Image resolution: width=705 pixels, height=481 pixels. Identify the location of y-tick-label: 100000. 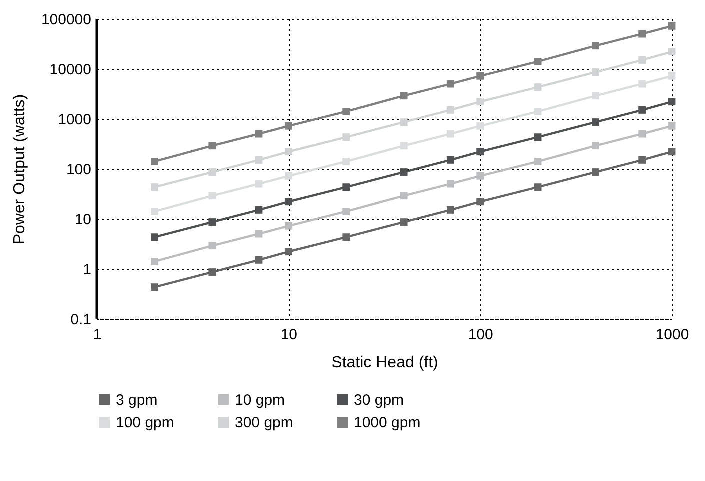
(66, 20).